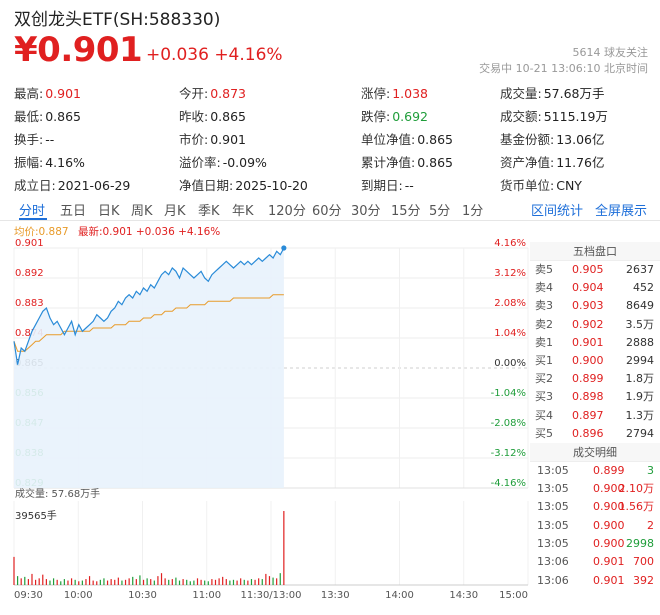 Image resolution: width=660 pixels, height=615 pixels. I want to click on stat-value: 1.038, so click(410, 93).